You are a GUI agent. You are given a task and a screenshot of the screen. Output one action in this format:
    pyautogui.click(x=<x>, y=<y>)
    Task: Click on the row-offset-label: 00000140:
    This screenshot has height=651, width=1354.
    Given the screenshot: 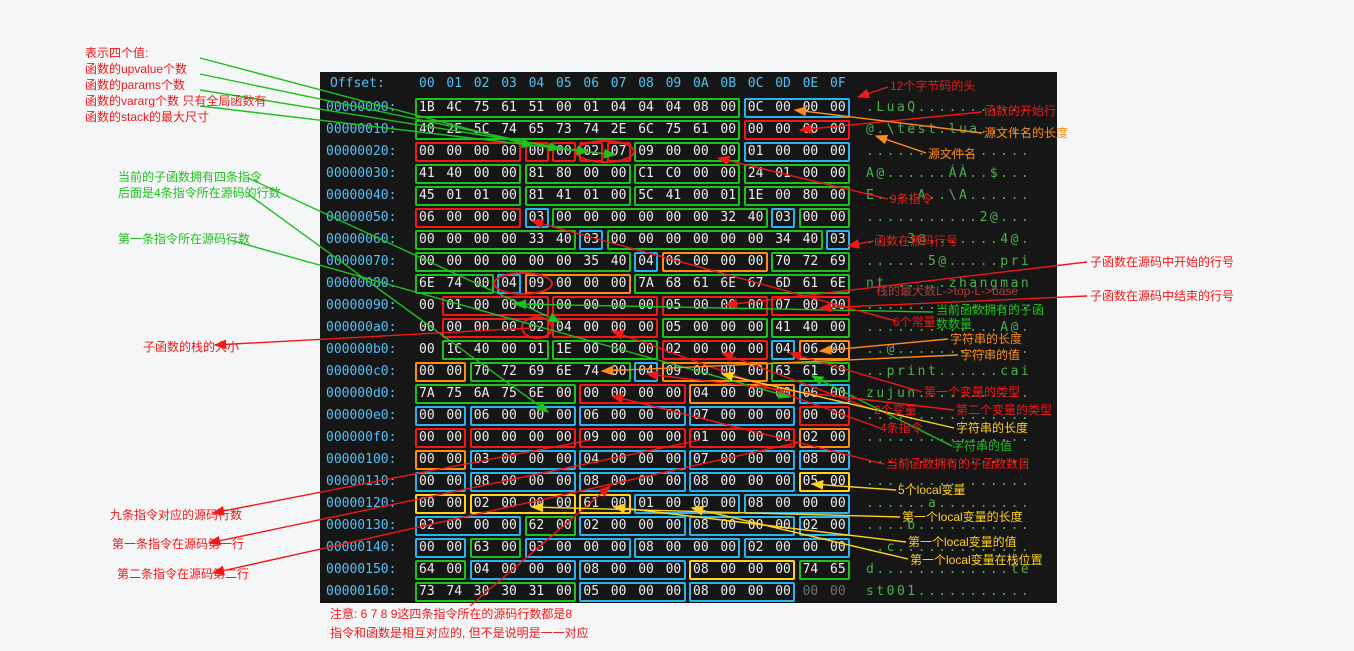 What is the action you would take?
    pyautogui.click(x=361, y=547)
    